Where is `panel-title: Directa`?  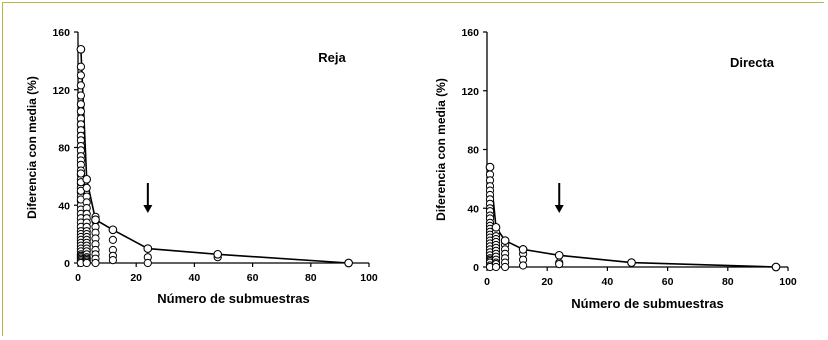 panel-title: Directa is located at coordinates (752, 62).